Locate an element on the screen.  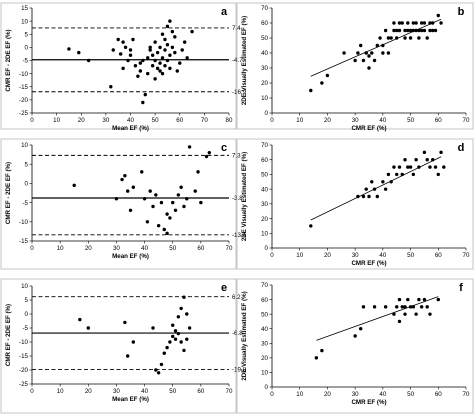
trend-line is located at coordinates (376, 47).